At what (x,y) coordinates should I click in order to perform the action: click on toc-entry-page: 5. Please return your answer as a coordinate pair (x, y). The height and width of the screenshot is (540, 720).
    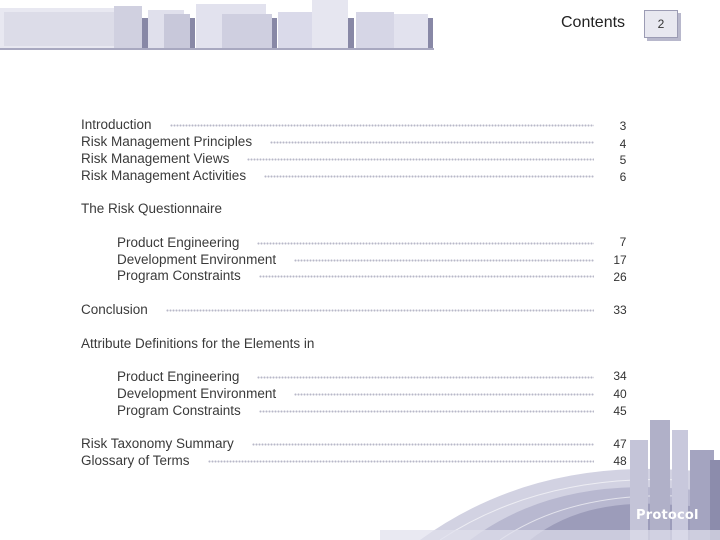
    Looking at the image, I should click on (623, 160).